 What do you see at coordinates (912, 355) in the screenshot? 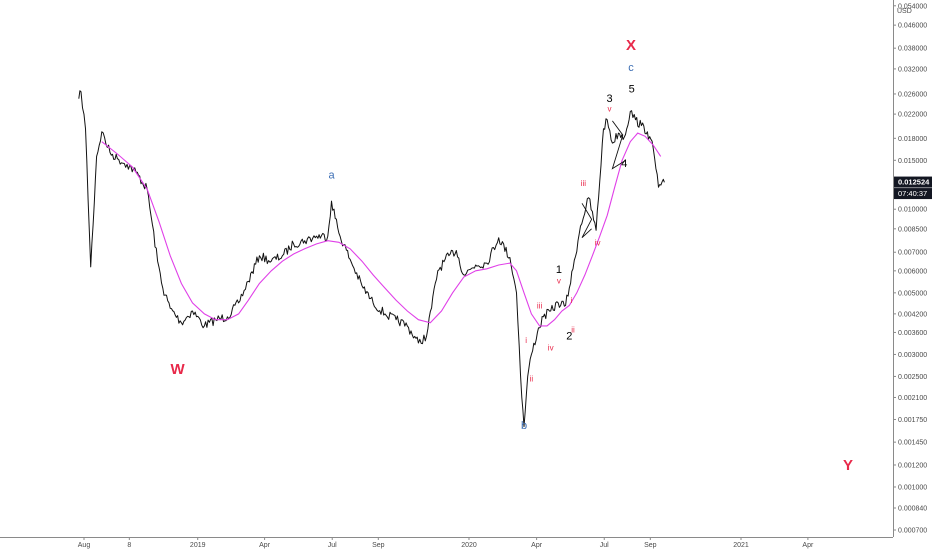
I see `price-tick-label: 0.003000` at bounding box center [912, 355].